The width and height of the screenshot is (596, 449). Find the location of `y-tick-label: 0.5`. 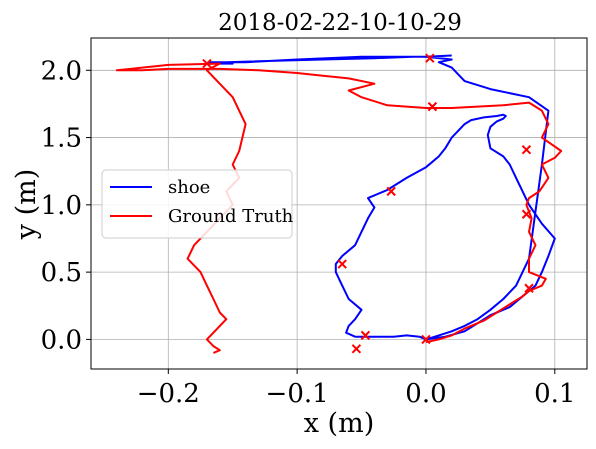

y-tick-label: 0.5 is located at coordinates (61, 273).